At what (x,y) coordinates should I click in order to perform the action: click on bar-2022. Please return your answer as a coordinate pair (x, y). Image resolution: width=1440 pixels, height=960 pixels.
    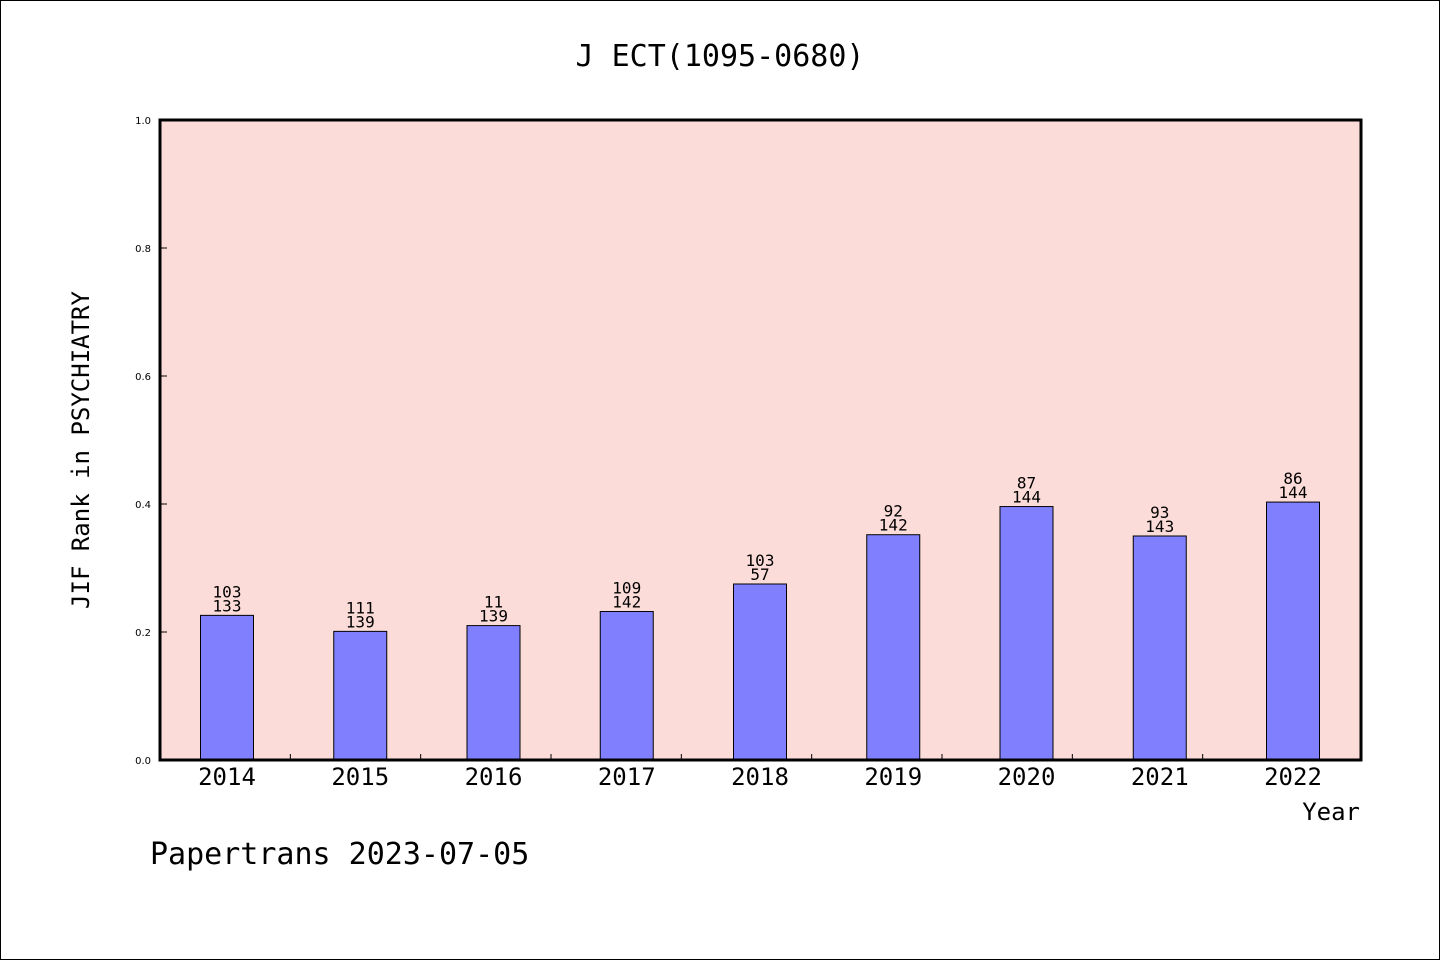
    Looking at the image, I should click on (1293, 631).